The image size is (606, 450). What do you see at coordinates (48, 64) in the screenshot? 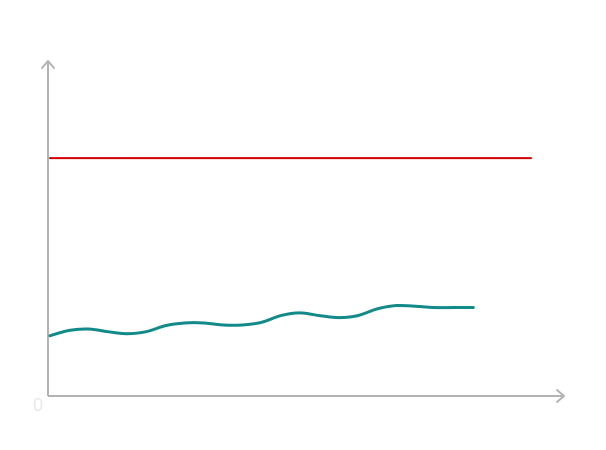
I see `y-axis-arrow` at bounding box center [48, 64].